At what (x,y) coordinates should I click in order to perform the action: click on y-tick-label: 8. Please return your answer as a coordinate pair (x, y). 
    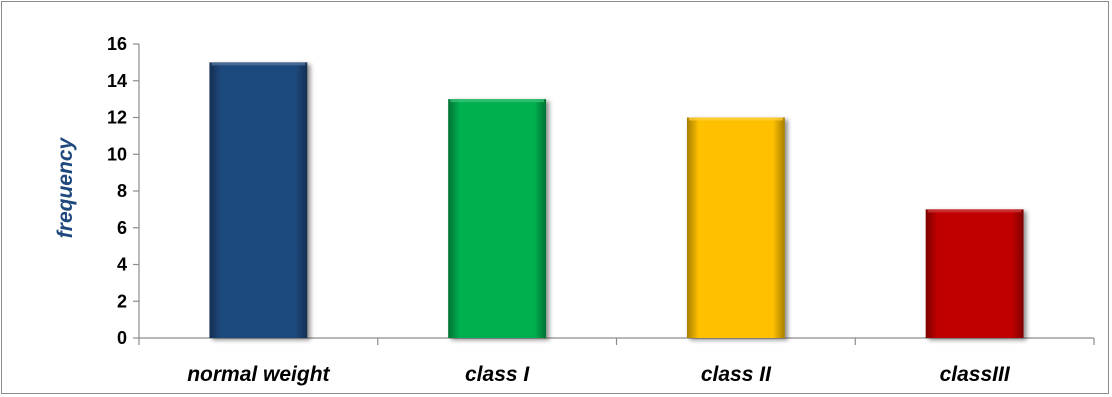
    Looking at the image, I should click on (122, 191).